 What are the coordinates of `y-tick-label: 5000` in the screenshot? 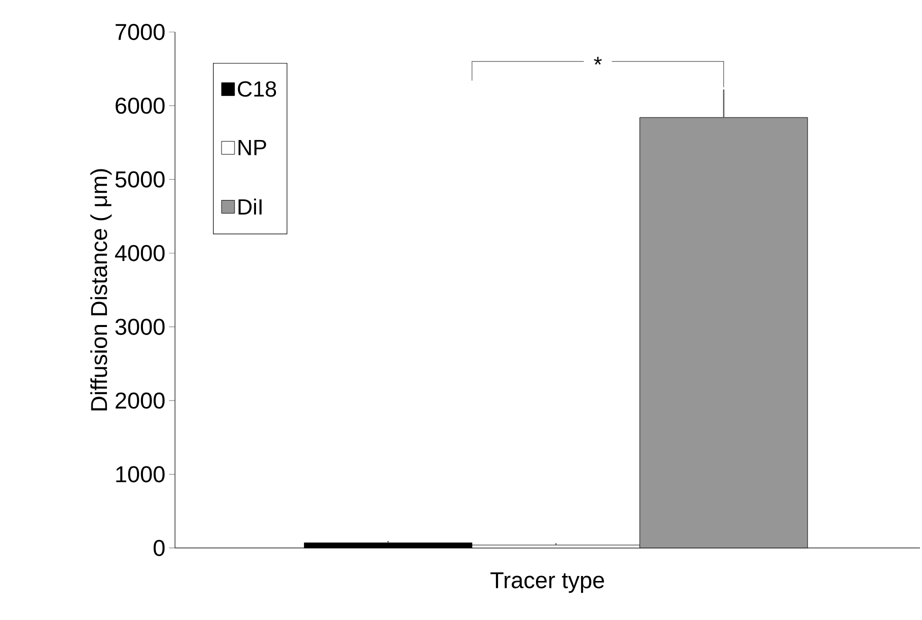 It's located at (140, 179).